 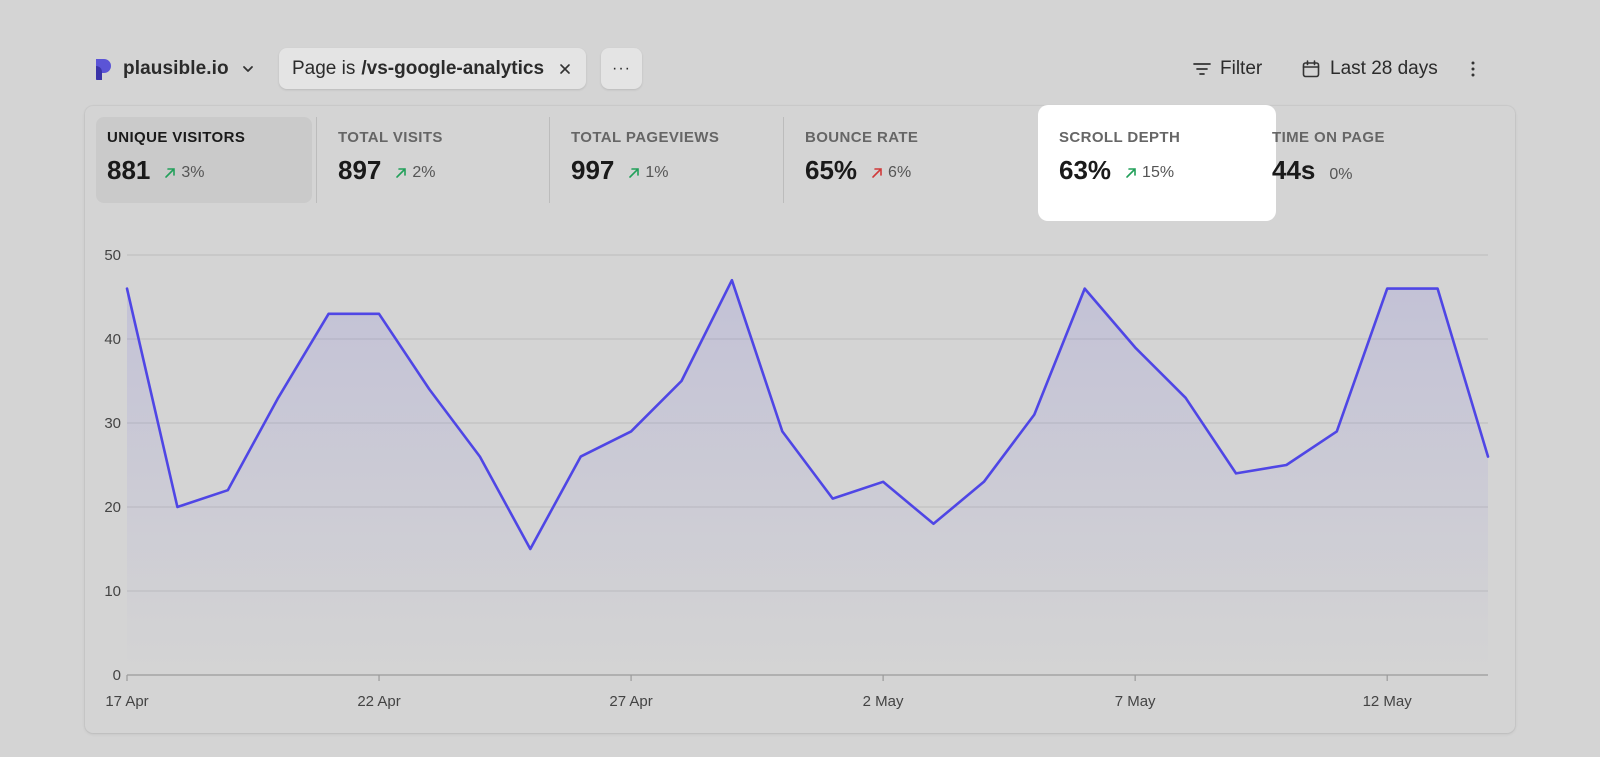 What do you see at coordinates (1384, 68) in the screenshot?
I see `date-range-label: Last 28 days` at bounding box center [1384, 68].